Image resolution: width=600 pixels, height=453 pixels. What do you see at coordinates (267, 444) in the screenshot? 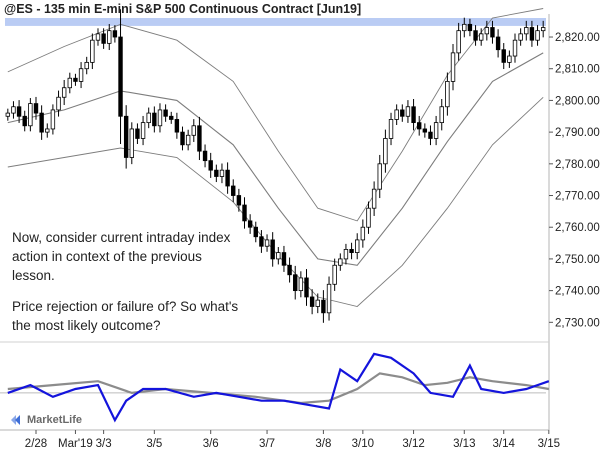
I see `time-tick-label: 3/7` at bounding box center [267, 444].